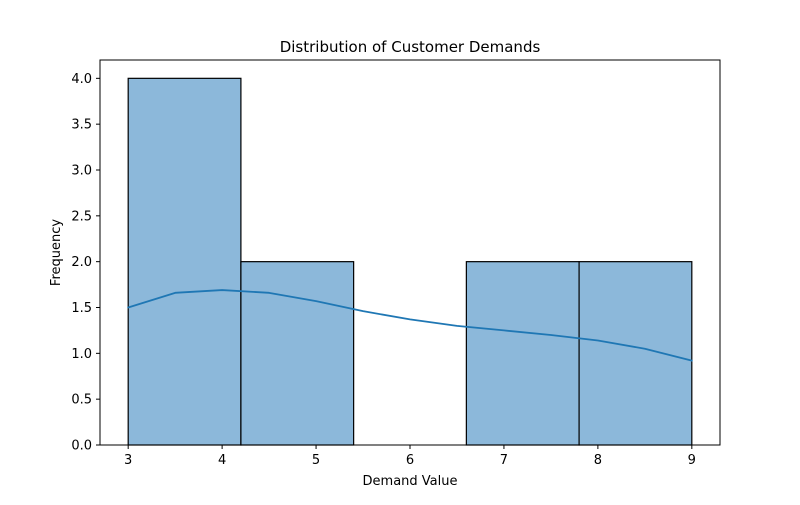  I want to click on chart-title: Distribution of Customer Demands, so click(410, 47).